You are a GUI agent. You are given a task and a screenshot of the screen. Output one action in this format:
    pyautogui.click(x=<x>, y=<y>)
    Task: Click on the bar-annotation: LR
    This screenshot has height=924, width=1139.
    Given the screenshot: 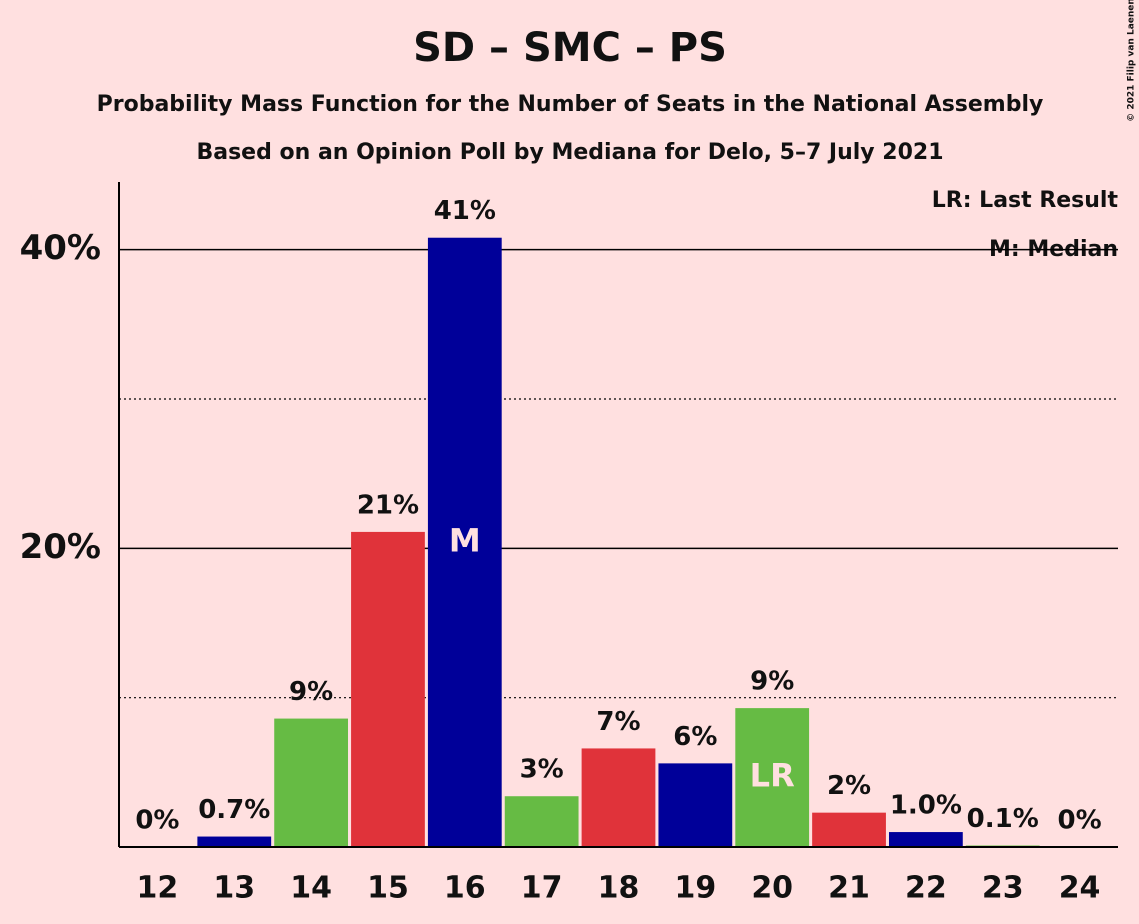 What is the action you would take?
    pyautogui.click(x=772, y=776)
    